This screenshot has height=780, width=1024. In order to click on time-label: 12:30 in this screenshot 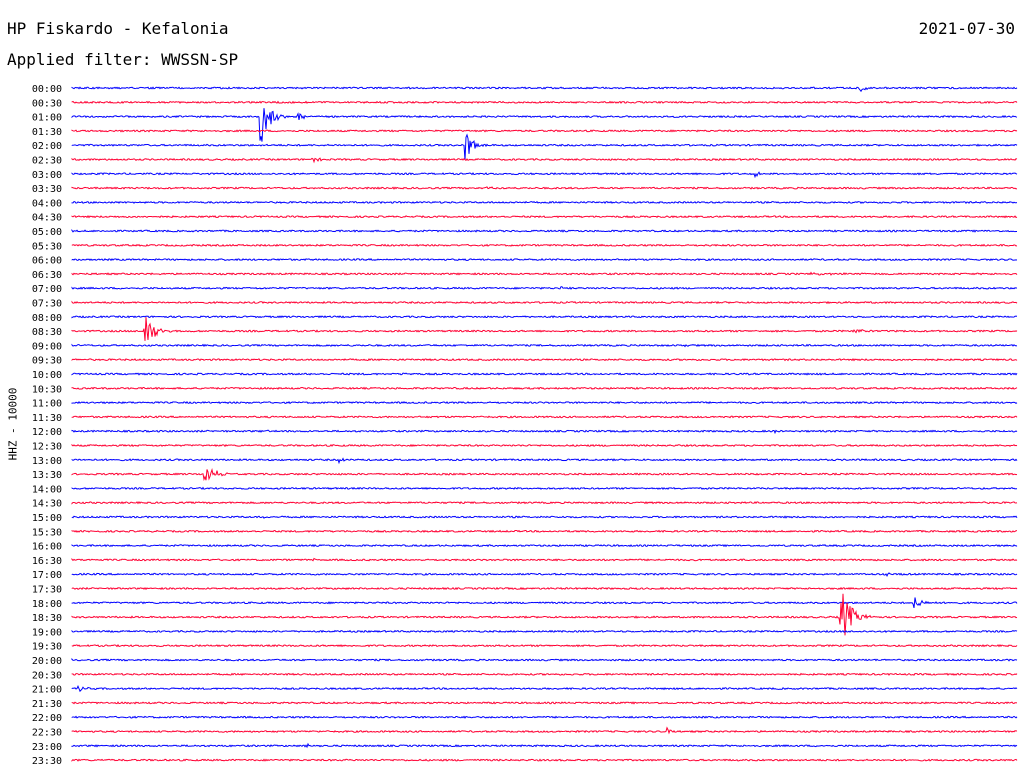, I will do `click(47, 447)`.